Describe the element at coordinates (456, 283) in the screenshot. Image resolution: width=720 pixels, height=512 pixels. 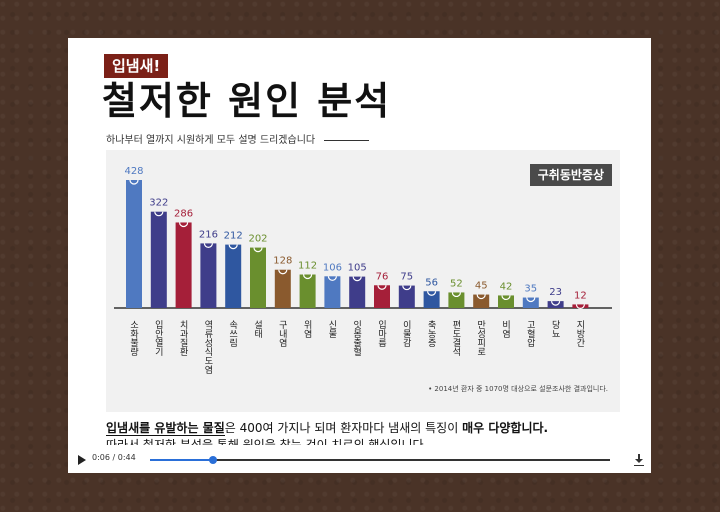
I see `value-label-13: 52` at that location.